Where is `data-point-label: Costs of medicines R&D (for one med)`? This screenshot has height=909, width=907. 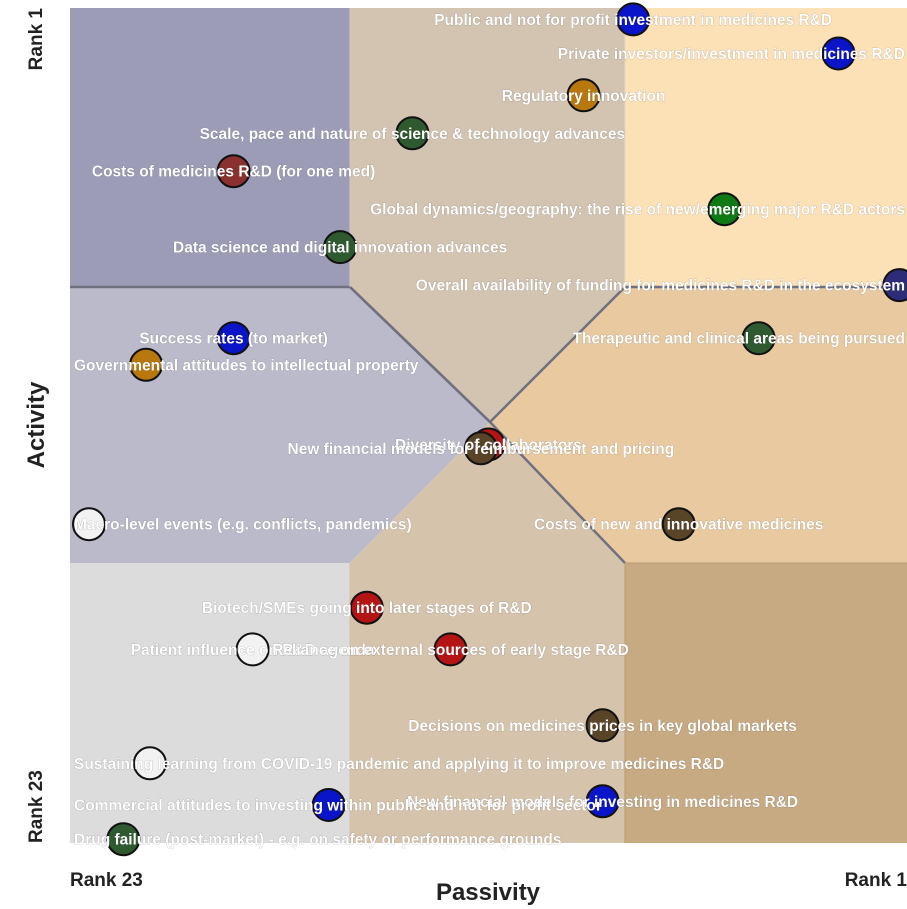 data-point-label: Costs of medicines R&D (for one med) is located at coordinates (233, 172).